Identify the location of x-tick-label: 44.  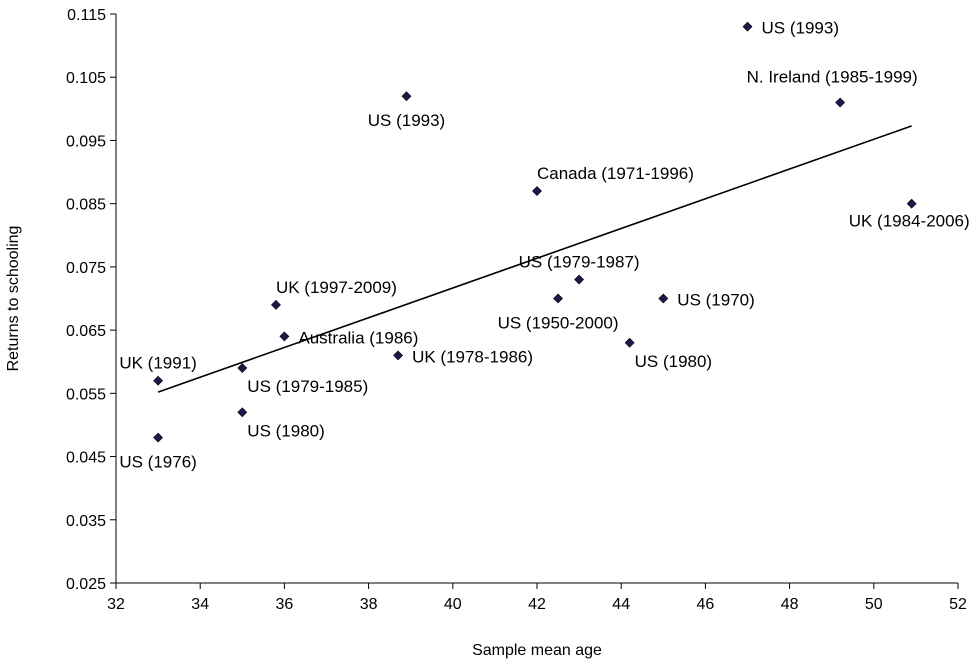
(621, 604).